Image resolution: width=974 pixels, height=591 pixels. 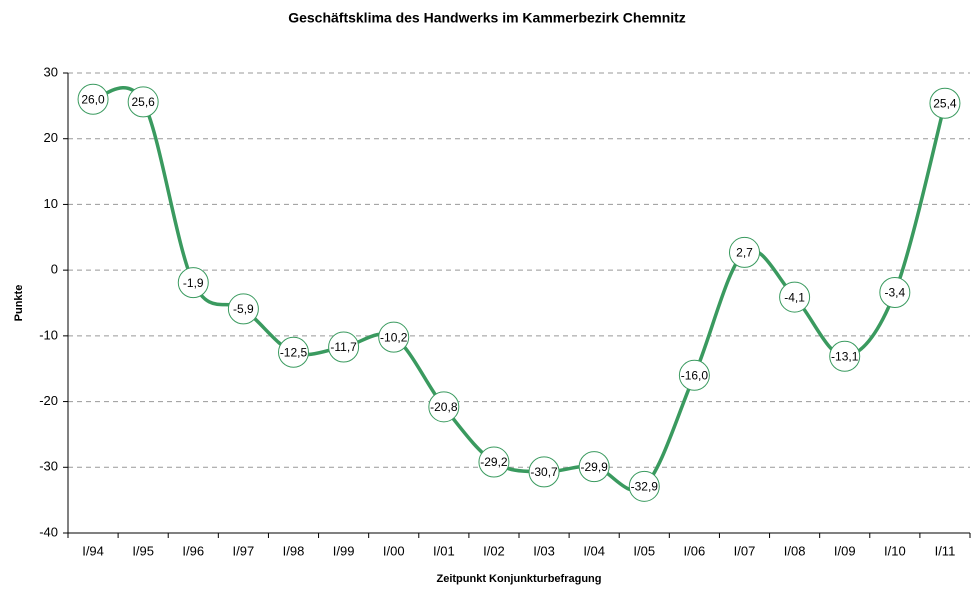 I want to click on value-label: -5,9, so click(x=243, y=309).